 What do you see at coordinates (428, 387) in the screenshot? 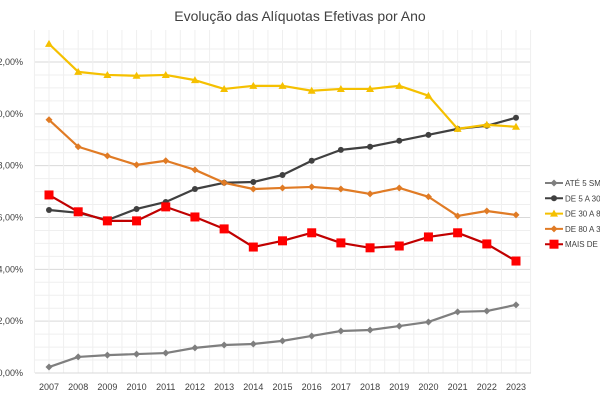
I see `x-tick-label: 2020` at bounding box center [428, 387].